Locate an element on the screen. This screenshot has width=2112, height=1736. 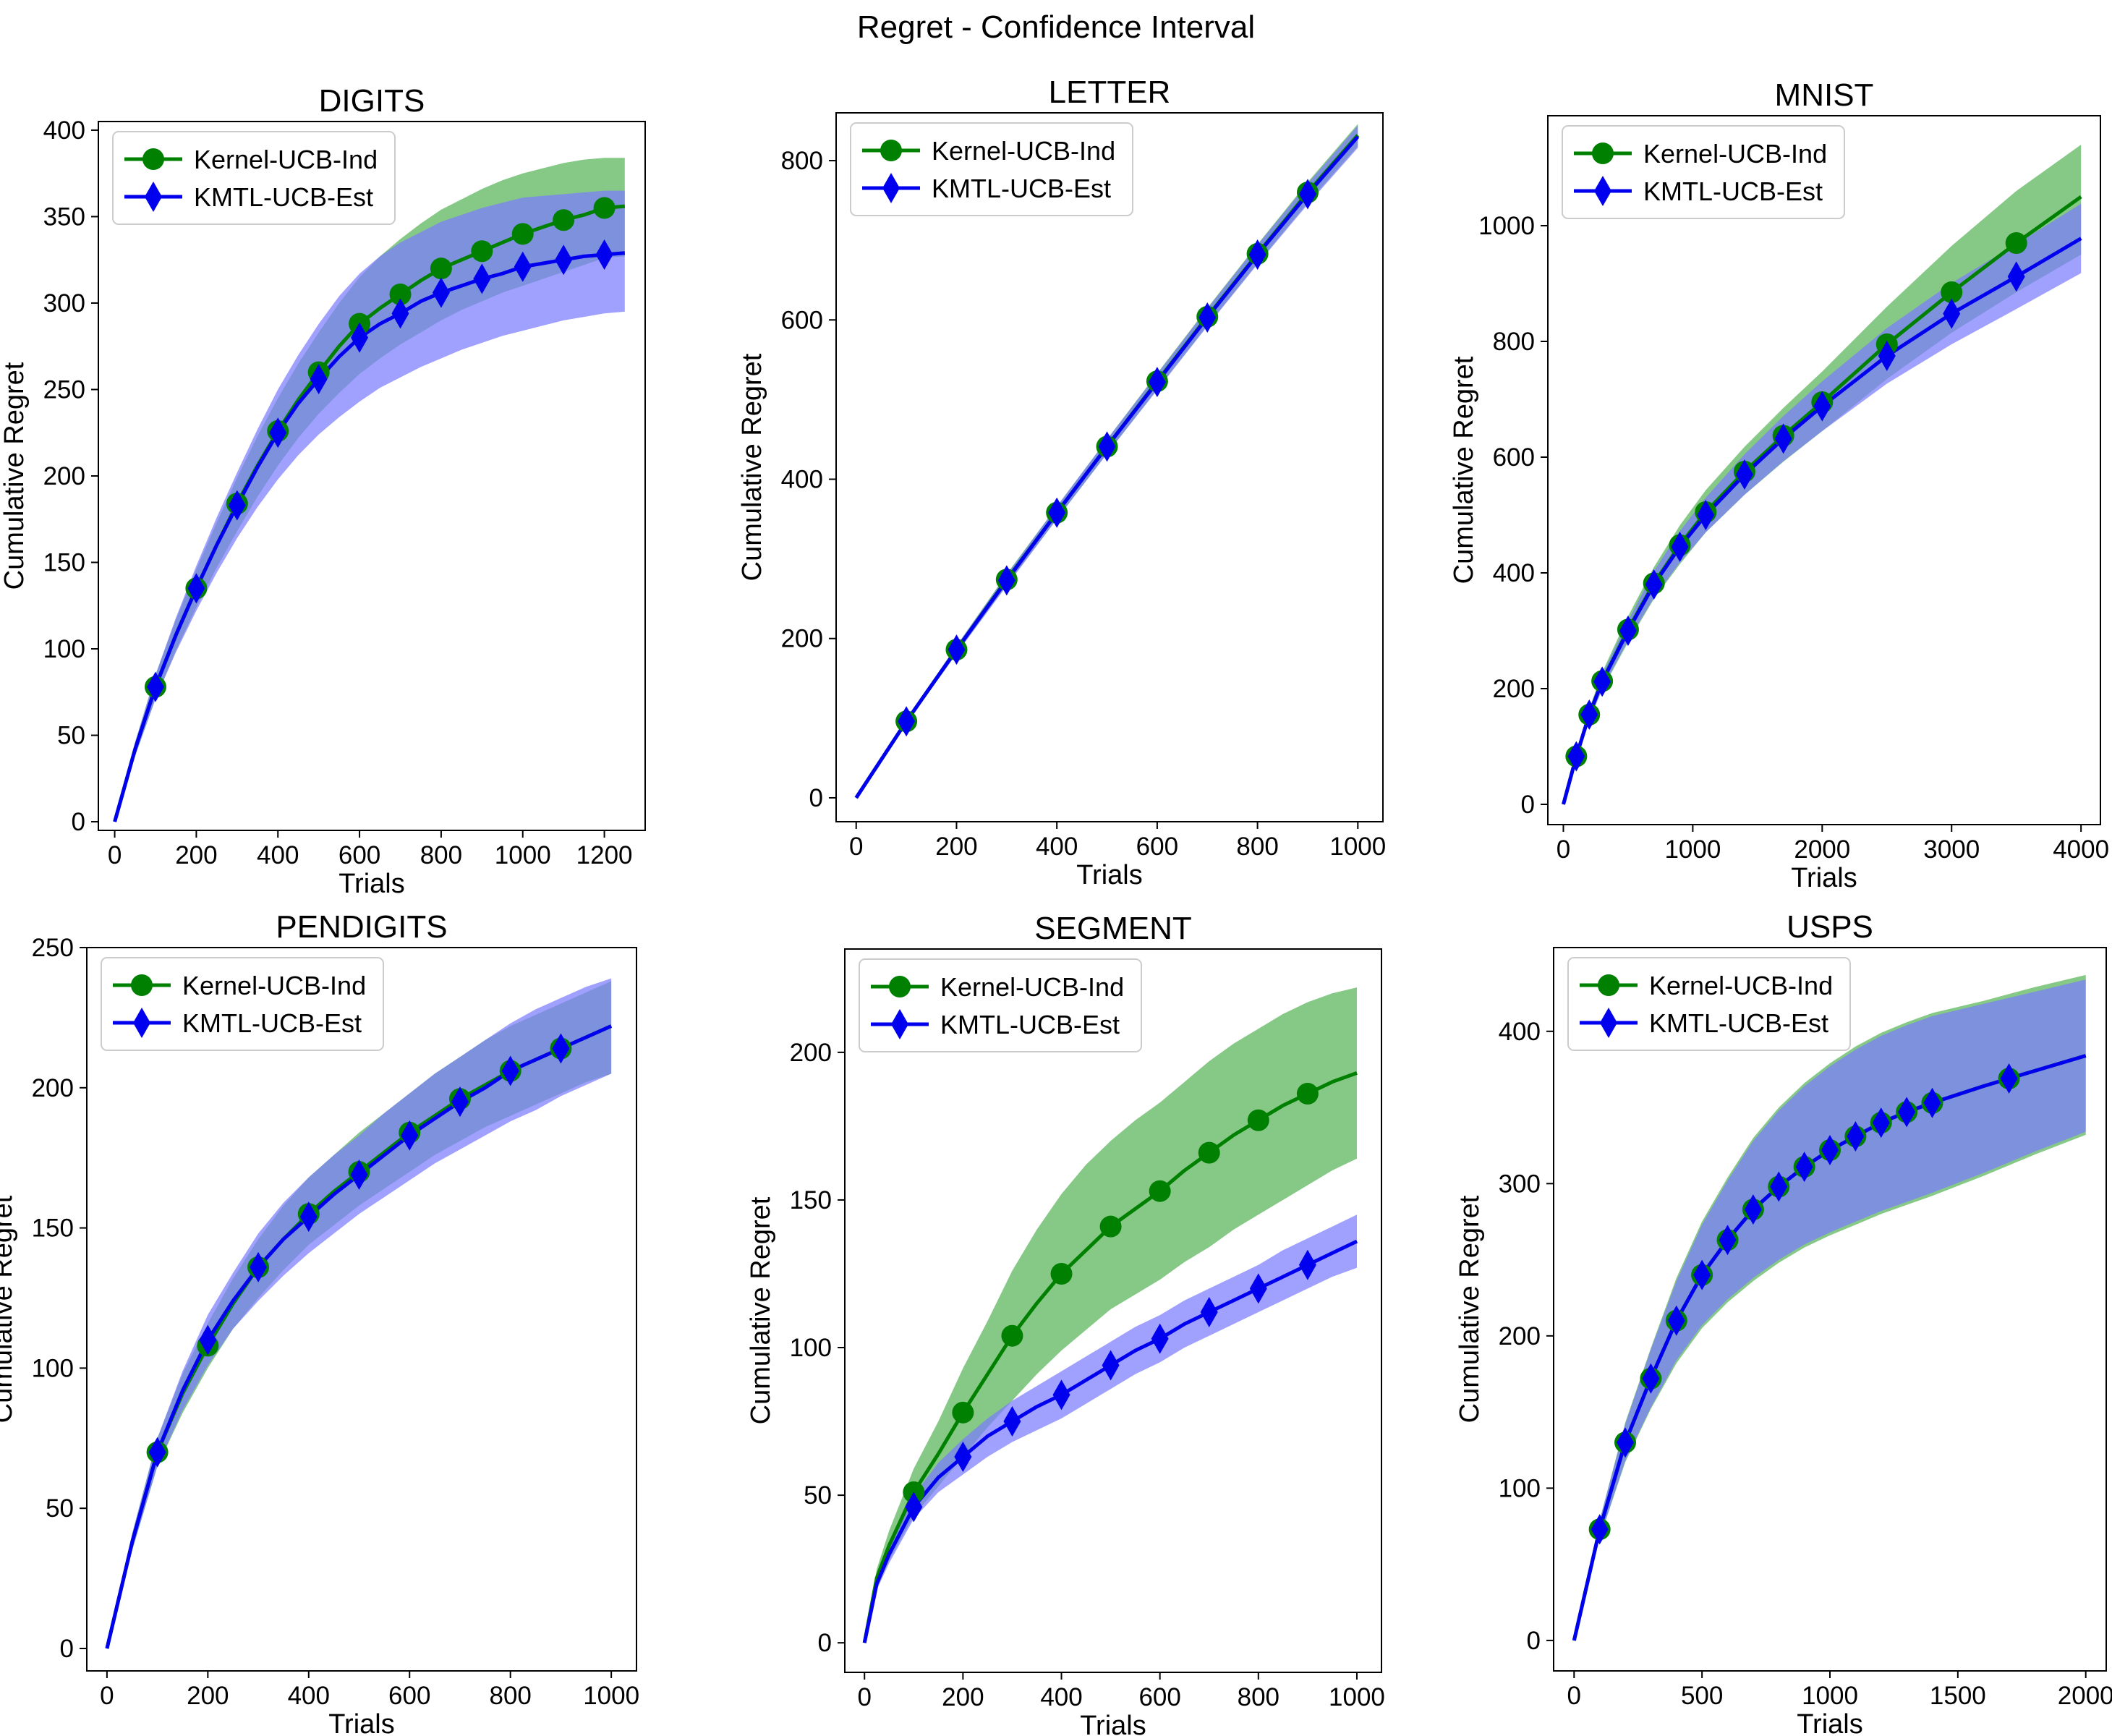
x-tick-label: 1200 is located at coordinates (604, 855).